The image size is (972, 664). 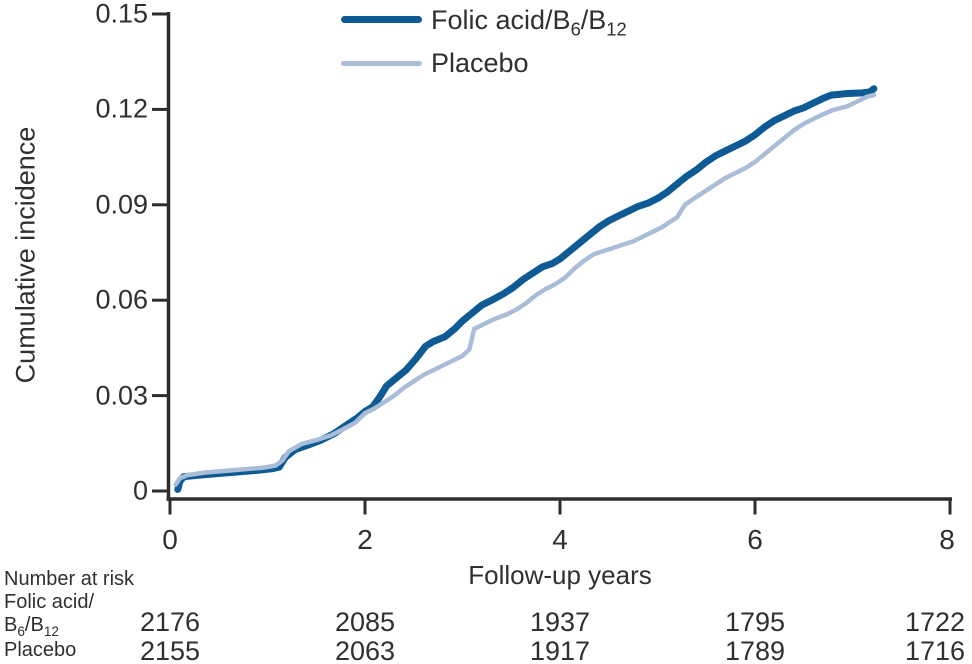 I want to click on x-tick-label-4: 4, so click(x=560, y=539).